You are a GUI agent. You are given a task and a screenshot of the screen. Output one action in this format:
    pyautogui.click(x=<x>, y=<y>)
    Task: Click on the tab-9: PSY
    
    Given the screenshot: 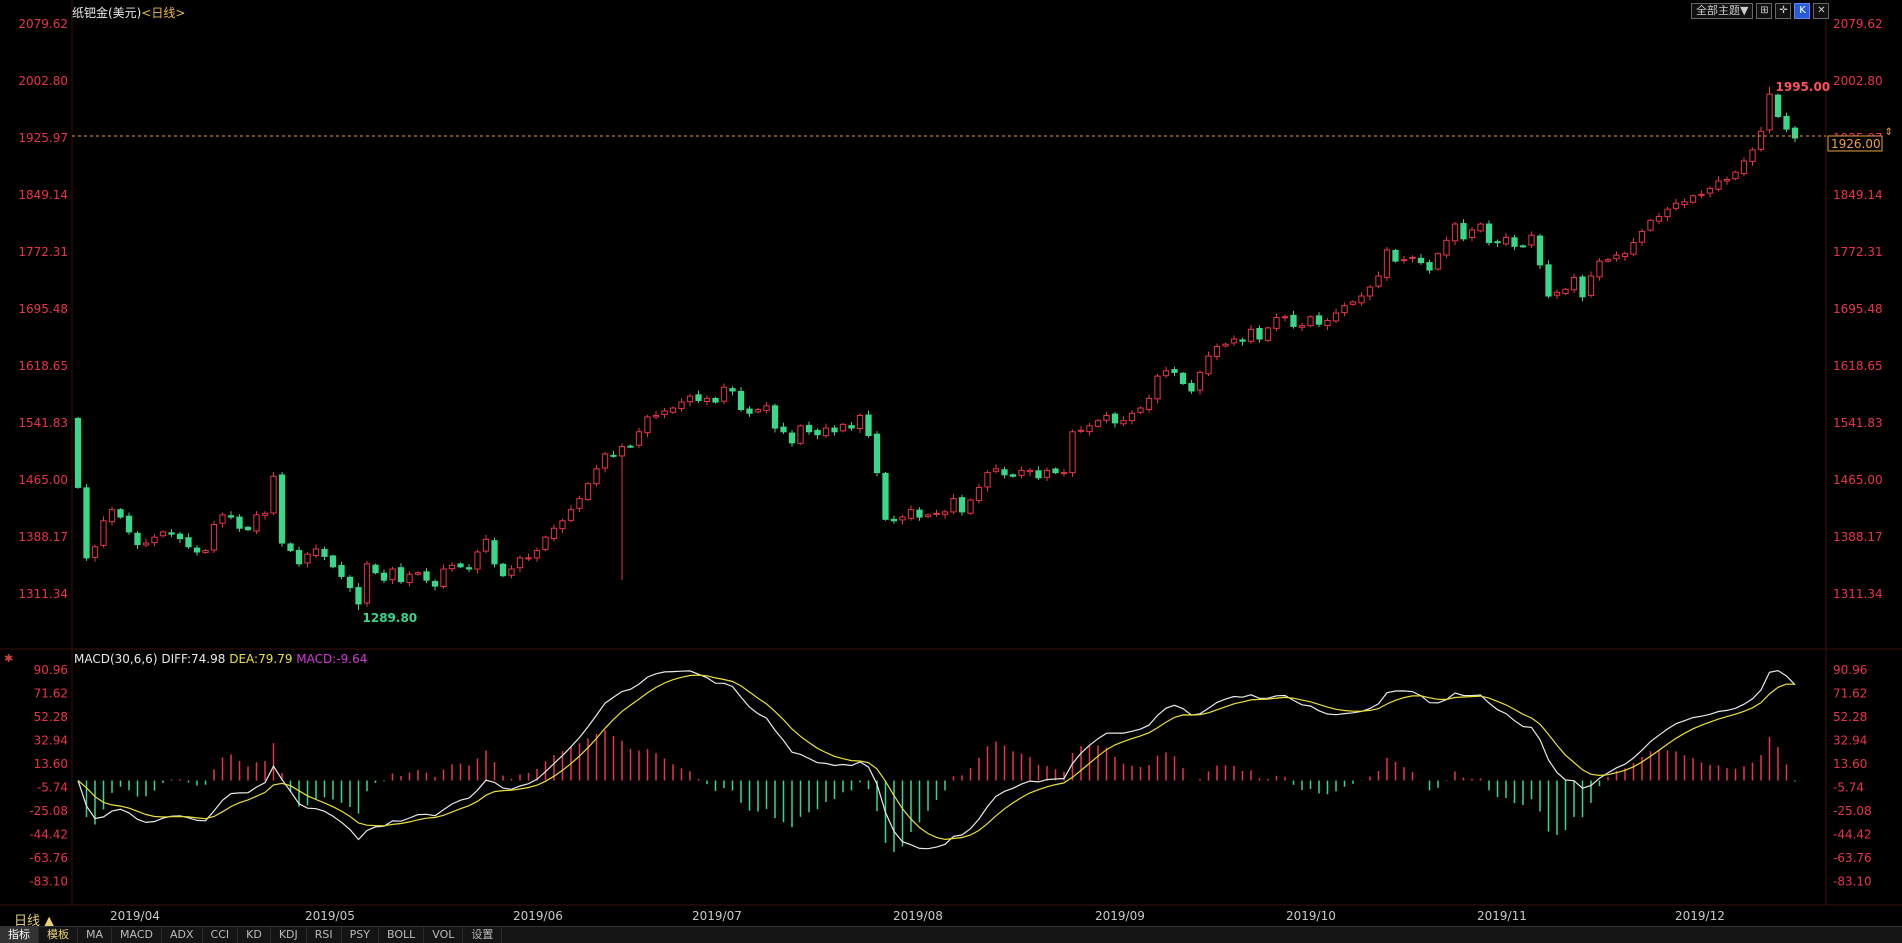 What is the action you would take?
    pyautogui.click(x=360, y=935)
    